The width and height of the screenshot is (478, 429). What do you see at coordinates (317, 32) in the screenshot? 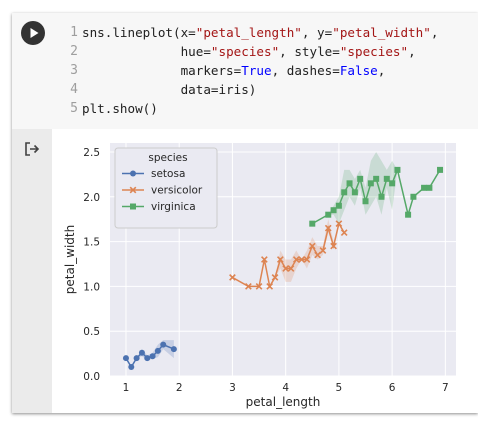
I see `code-token: , y=` at bounding box center [317, 32].